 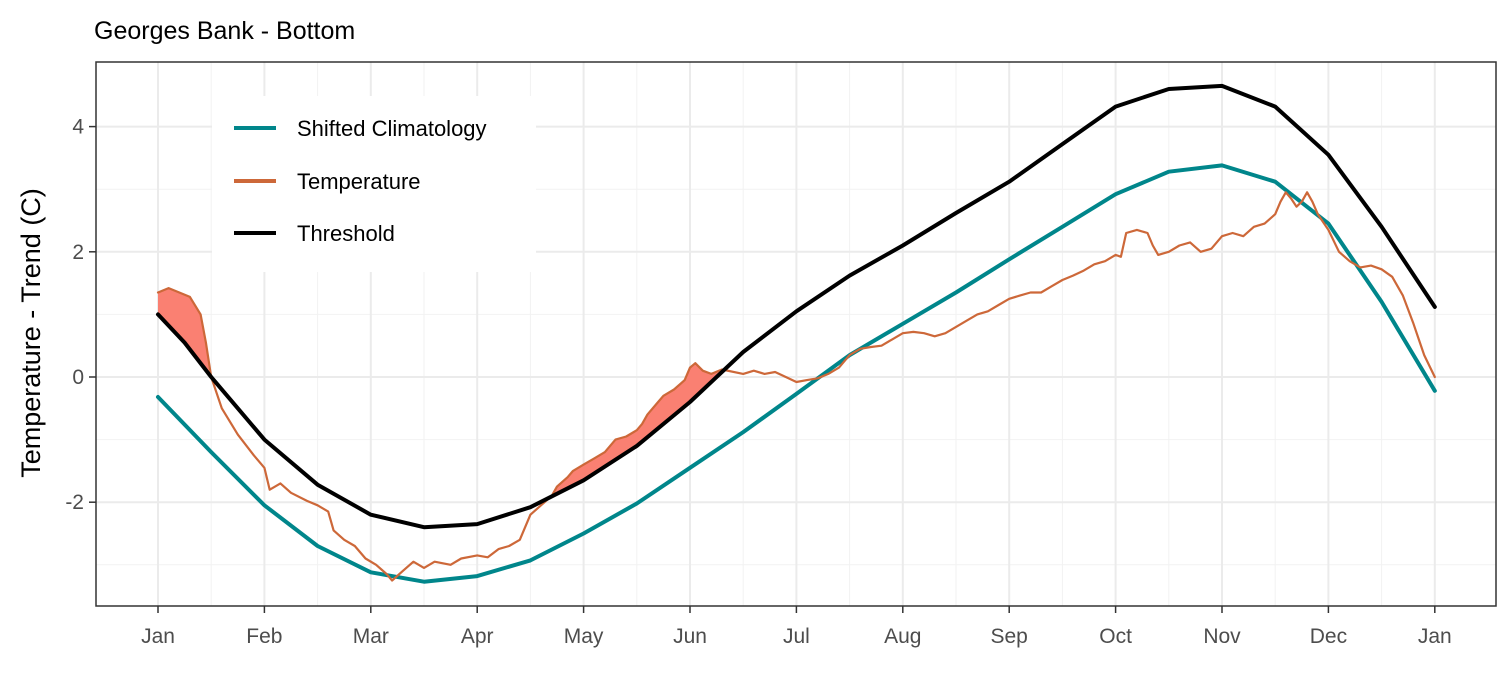 I want to click on legend-label-temperature: Temperature, so click(x=359, y=181).